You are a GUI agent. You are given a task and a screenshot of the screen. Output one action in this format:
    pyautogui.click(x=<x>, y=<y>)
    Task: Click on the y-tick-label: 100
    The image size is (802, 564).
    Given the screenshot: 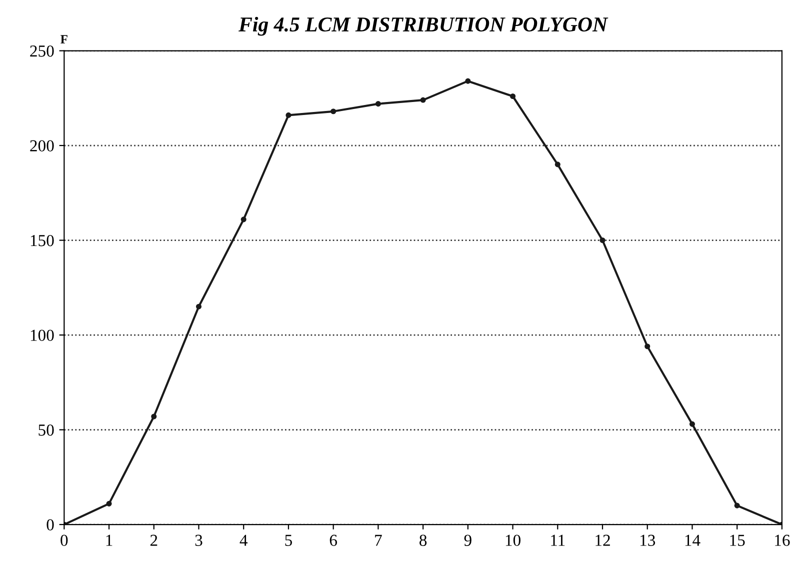 What is the action you would take?
    pyautogui.click(x=42, y=335)
    